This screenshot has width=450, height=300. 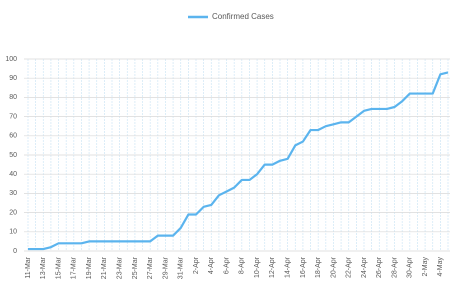 What do you see at coordinates (150, 267) in the screenshot?
I see `x-tick-label: 27-Mar` at bounding box center [150, 267].